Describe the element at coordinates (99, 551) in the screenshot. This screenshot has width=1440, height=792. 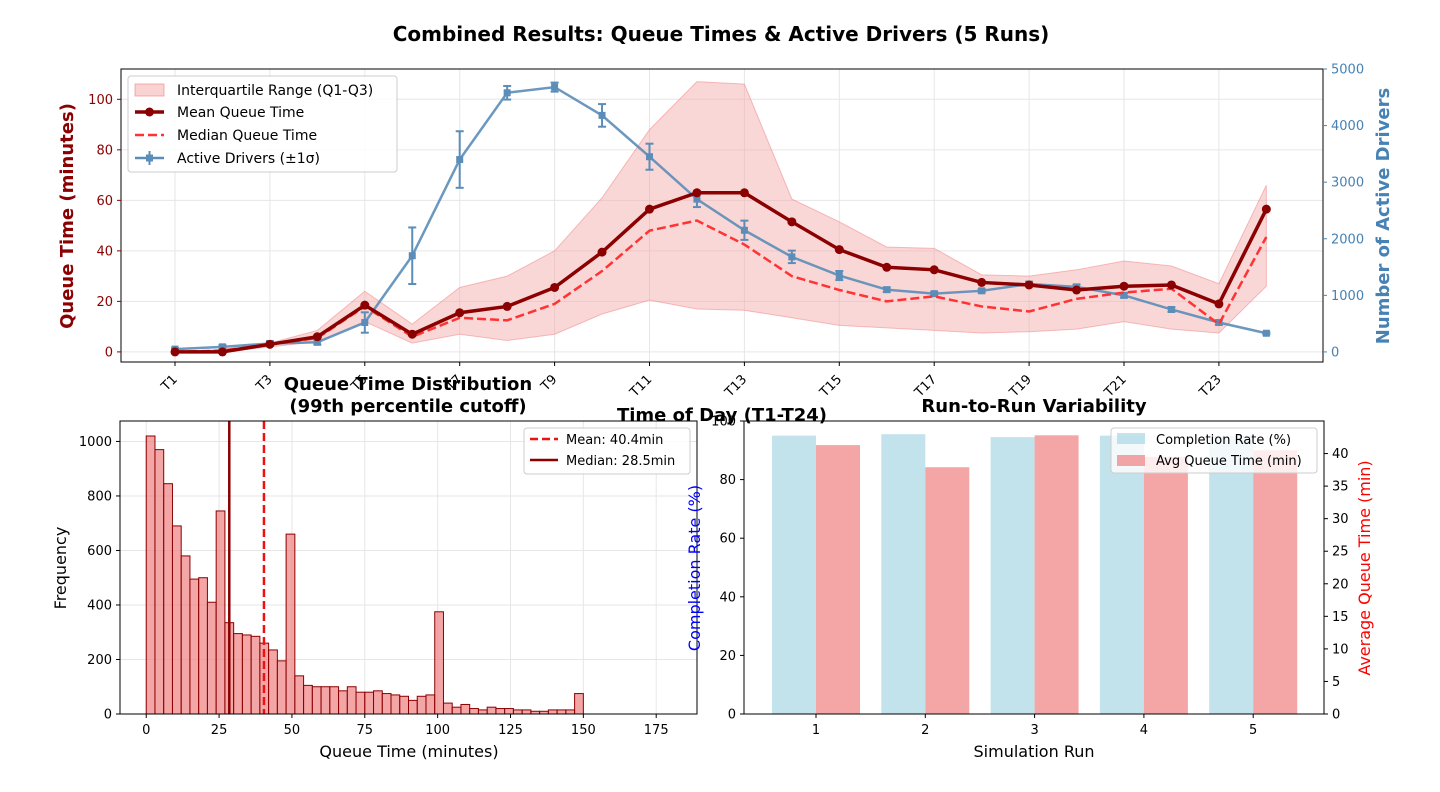
I see `hist-y-tick-label: 600` at that location.